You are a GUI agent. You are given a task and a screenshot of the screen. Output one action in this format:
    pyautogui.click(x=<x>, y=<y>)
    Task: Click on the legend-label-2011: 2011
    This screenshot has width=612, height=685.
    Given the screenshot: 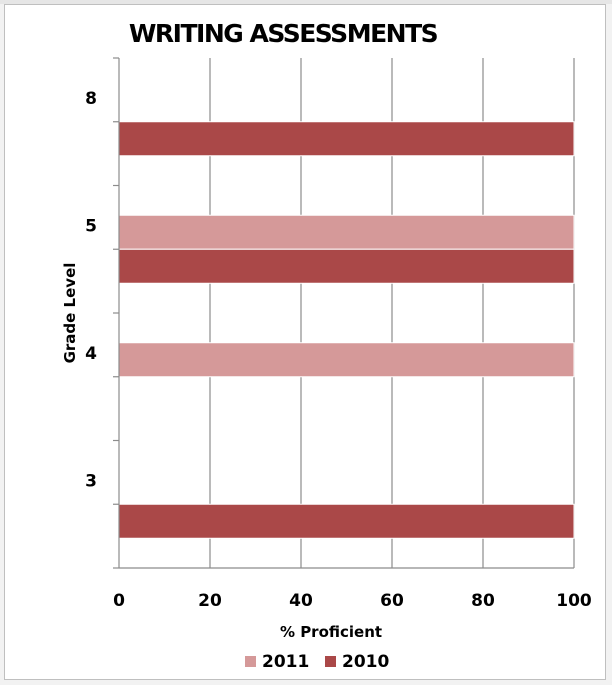 What is the action you would take?
    pyautogui.click(x=285, y=662)
    